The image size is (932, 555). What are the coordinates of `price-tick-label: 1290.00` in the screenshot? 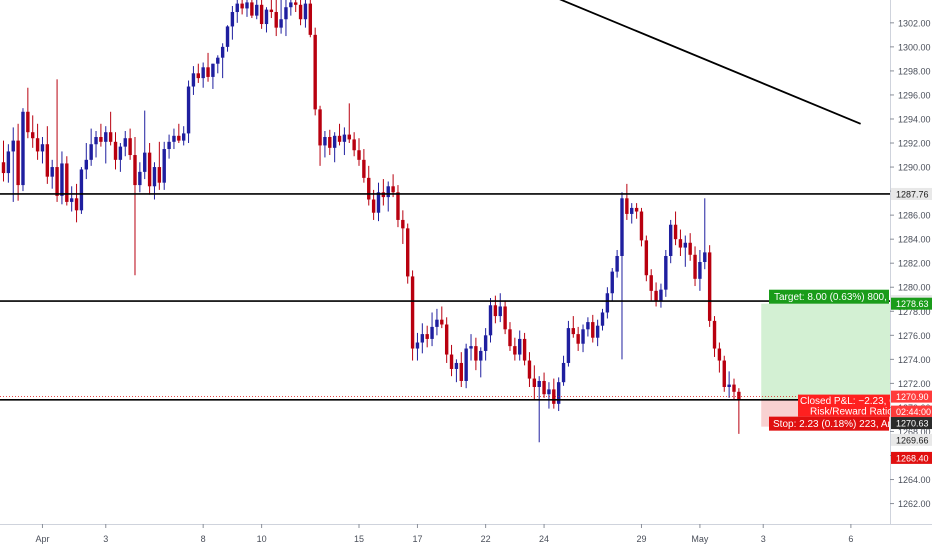 It's located at (914, 168).